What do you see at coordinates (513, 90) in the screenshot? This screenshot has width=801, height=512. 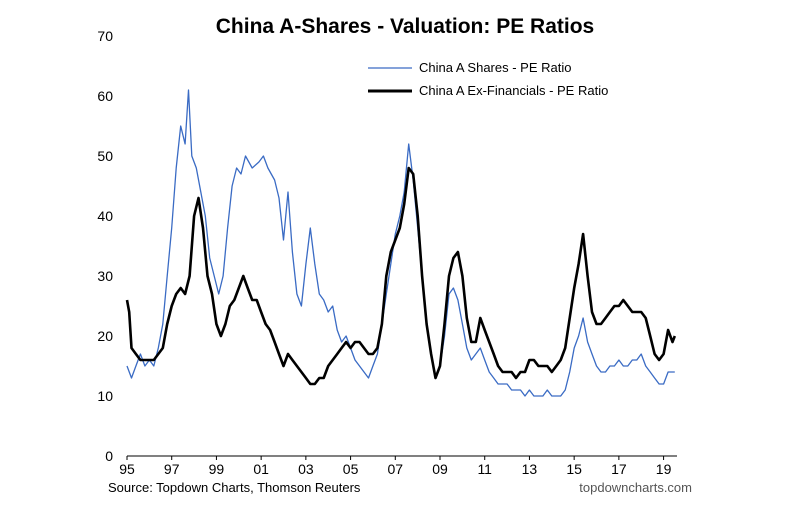 I see `legend-label-china-a-ex-financials: China A Ex-Financials - PE Ratio` at bounding box center [513, 90].